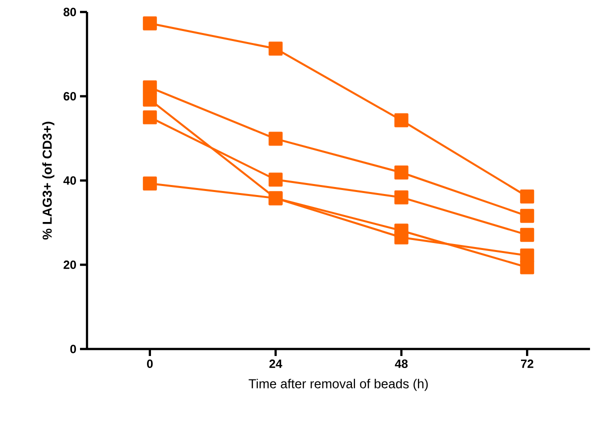 The height and width of the screenshot is (432, 591). I want to click on x-tick-label: 48, so click(401, 364).